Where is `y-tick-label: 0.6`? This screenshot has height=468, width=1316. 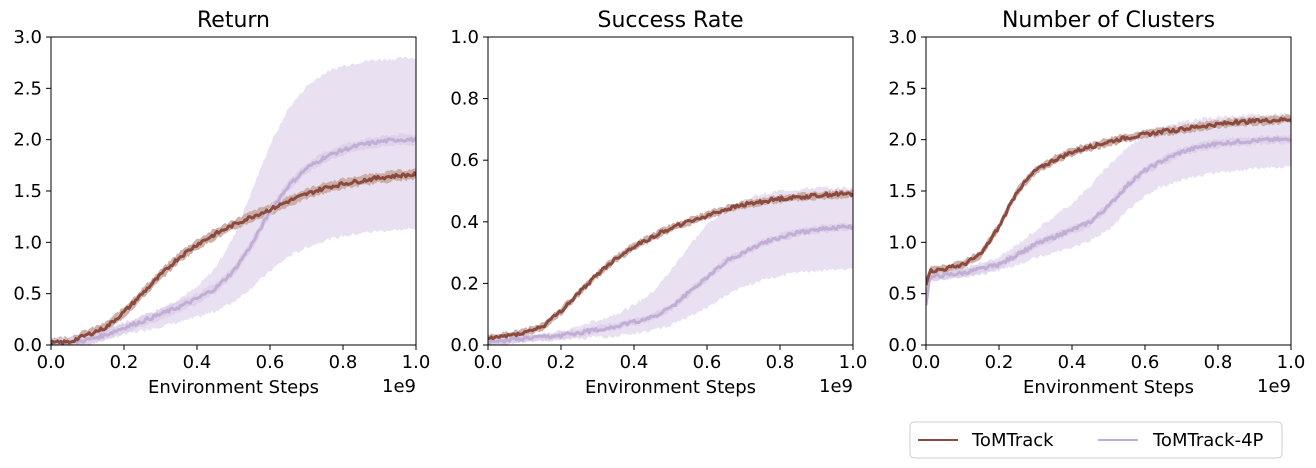 y-tick-label: 0.6 is located at coordinates (464, 160).